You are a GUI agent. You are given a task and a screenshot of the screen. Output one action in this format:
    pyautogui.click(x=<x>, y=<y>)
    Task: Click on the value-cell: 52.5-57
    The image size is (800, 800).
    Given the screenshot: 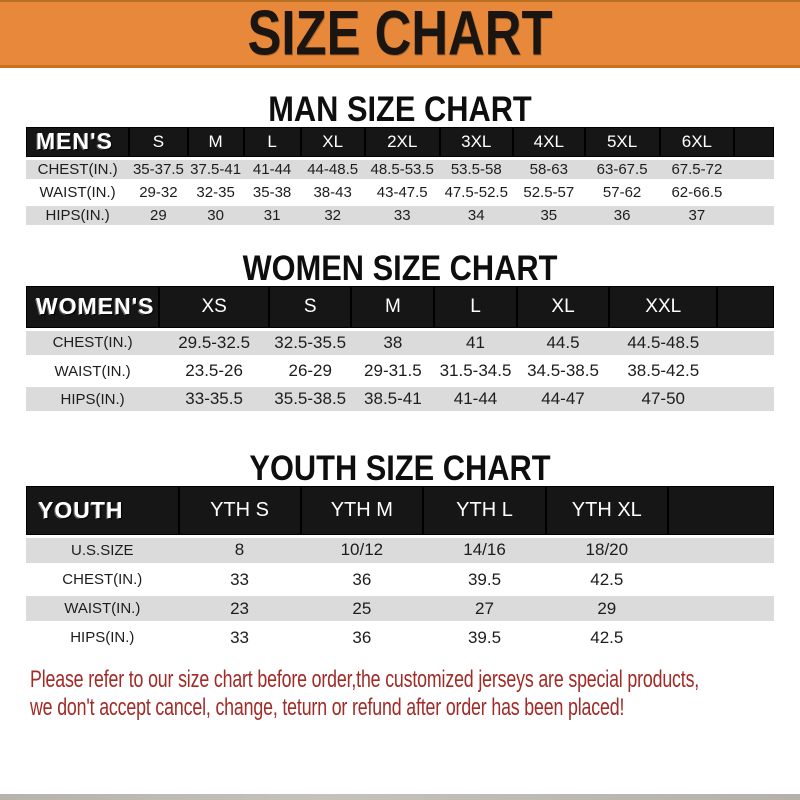 What is the action you would take?
    pyautogui.click(x=548, y=193)
    